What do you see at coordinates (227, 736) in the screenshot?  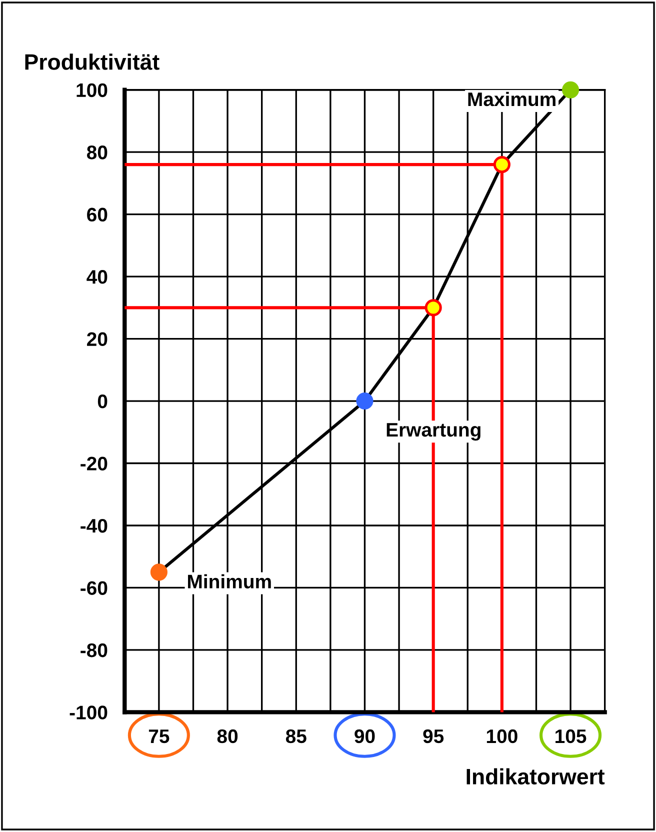 I see `x-tick-label: 80` at bounding box center [227, 736].